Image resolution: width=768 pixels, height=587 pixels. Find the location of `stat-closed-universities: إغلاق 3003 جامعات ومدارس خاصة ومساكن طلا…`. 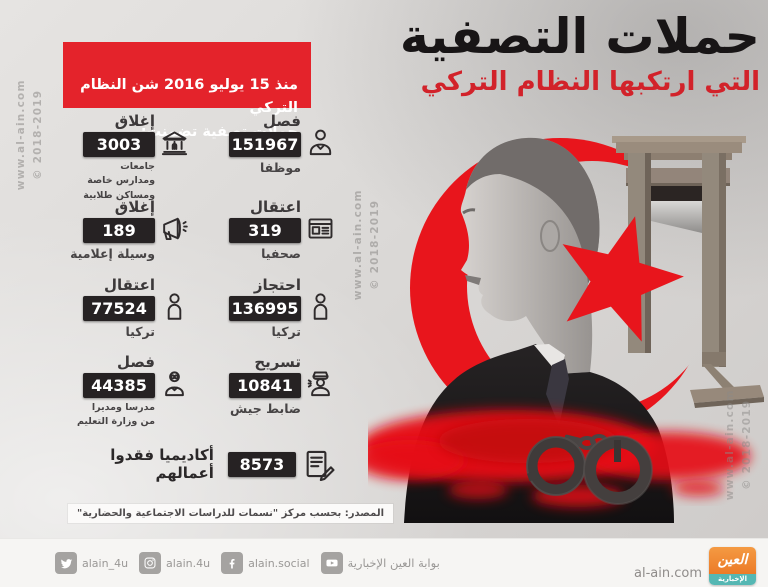

stat-closed-universities: إغلاق 3003 جامعات ومدارس خاصة ومساكن طلا… is located at coordinates (123, 156).